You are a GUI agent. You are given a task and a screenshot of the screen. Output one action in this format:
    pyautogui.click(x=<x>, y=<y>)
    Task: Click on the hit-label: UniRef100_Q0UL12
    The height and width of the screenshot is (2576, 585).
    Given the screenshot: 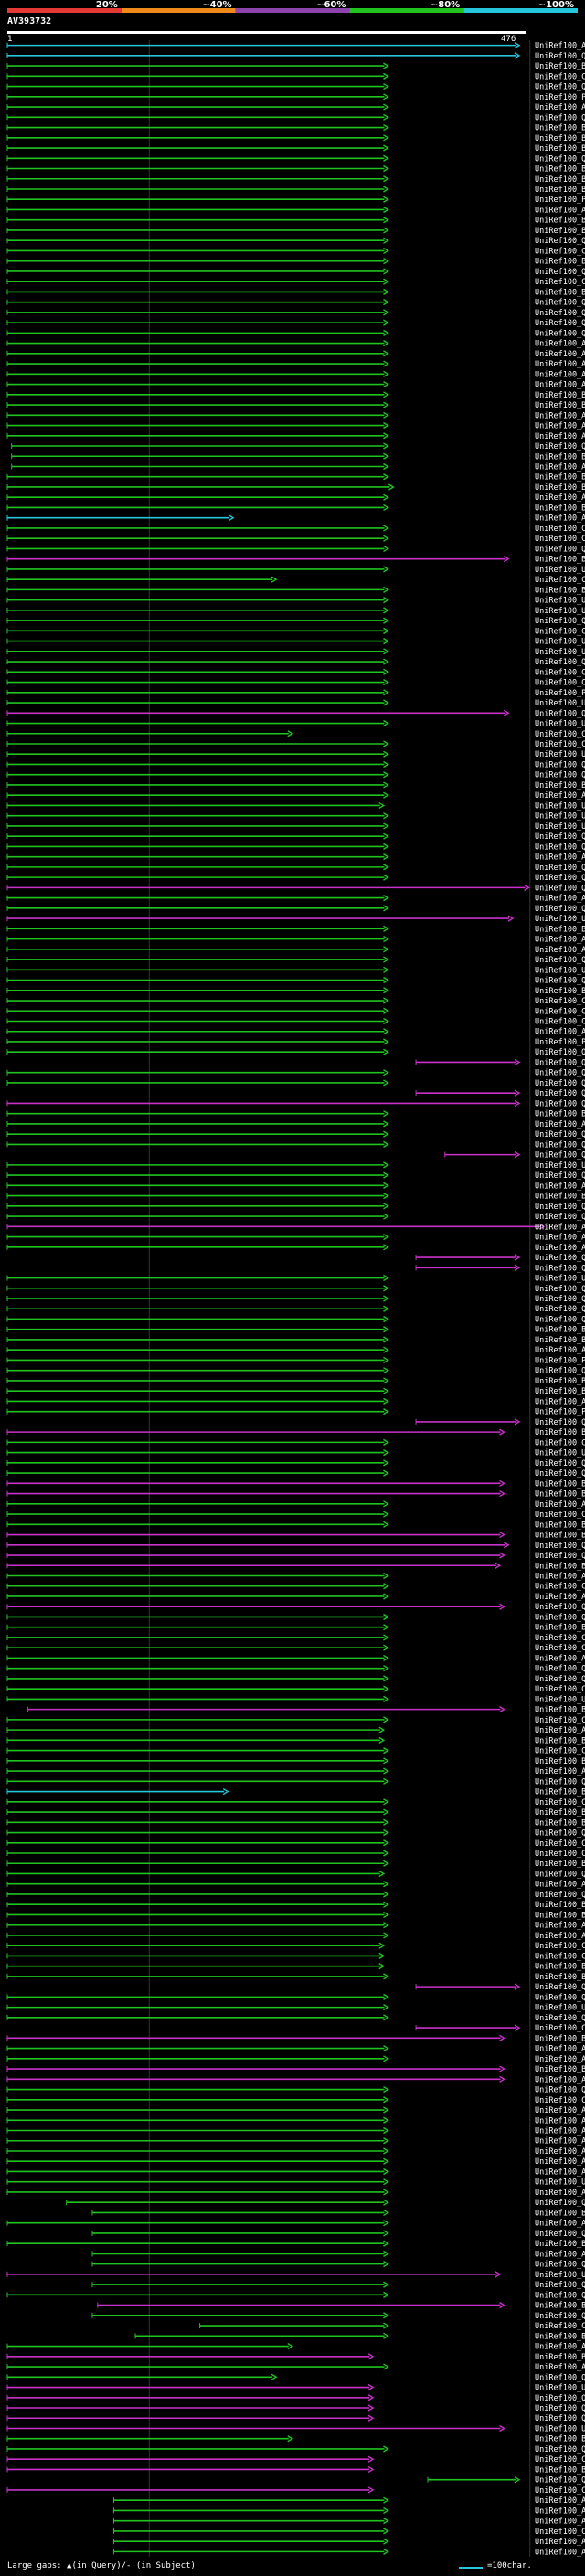 What is the action you would take?
    pyautogui.click(x=560, y=1669)
    